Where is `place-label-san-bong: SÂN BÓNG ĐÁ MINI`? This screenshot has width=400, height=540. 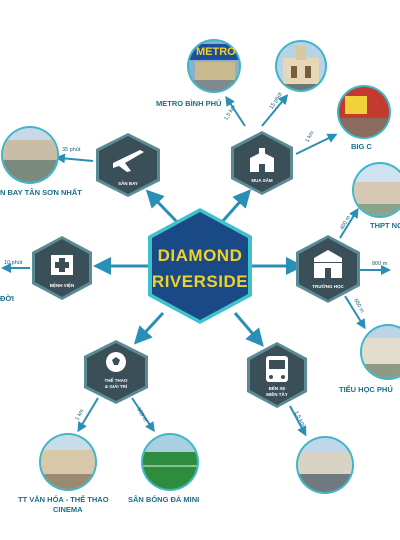
place-label-san-bong: SÂN BÓNG ĐÁ MINI is located at coordinates (164, 499).